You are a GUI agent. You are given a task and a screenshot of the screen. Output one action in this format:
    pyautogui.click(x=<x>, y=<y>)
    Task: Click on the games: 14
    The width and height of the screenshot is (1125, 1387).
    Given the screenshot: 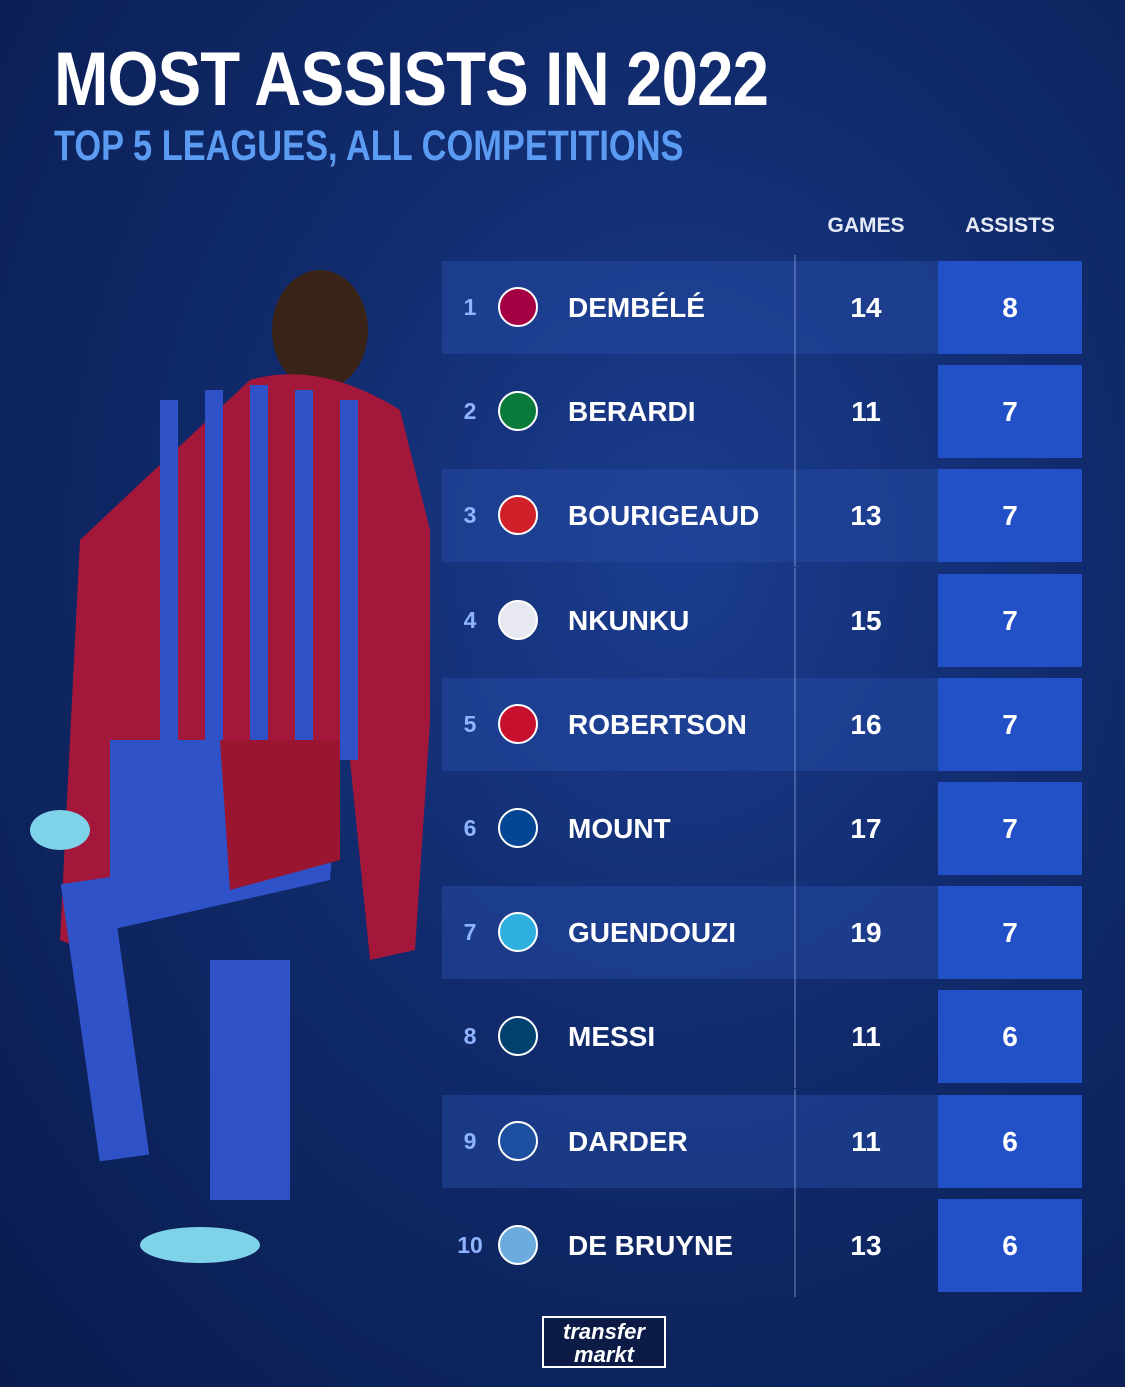 What is the action you would take?
    pyautogui.click(x=866, y=307)
    